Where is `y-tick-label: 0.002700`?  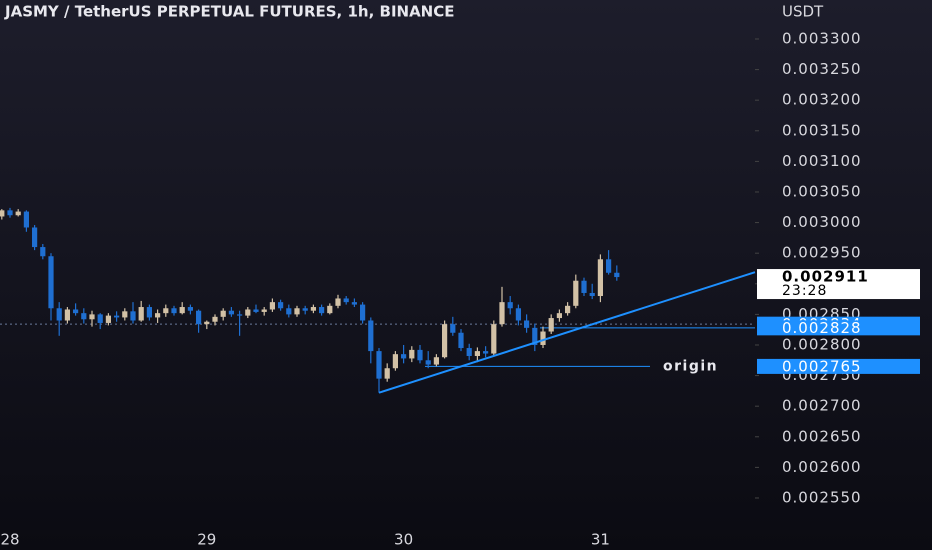 y-tick-label: 0.002700 is located at coordinates (822, 406).